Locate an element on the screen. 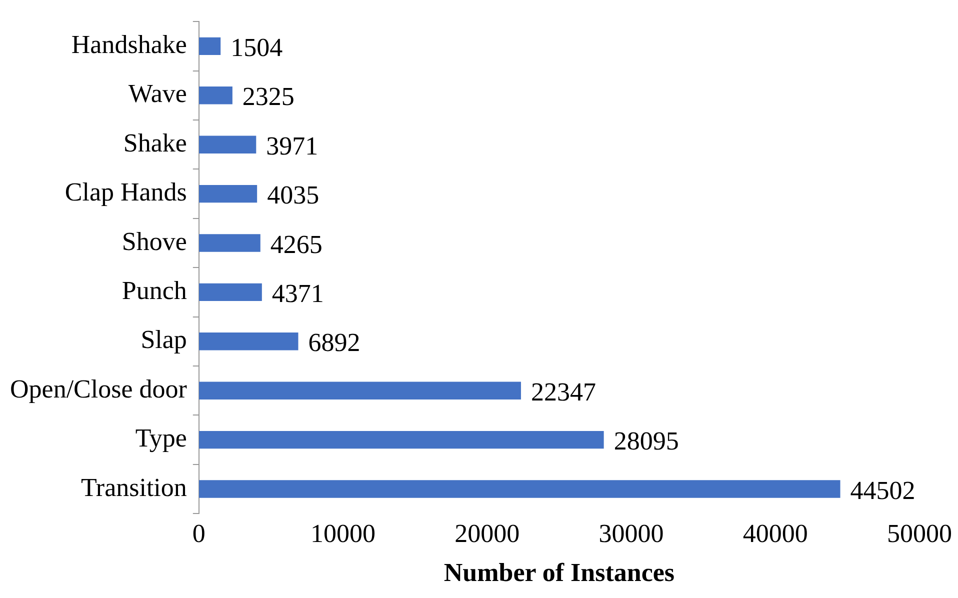  data-label: 22347 is located at coordinates (563, 391).